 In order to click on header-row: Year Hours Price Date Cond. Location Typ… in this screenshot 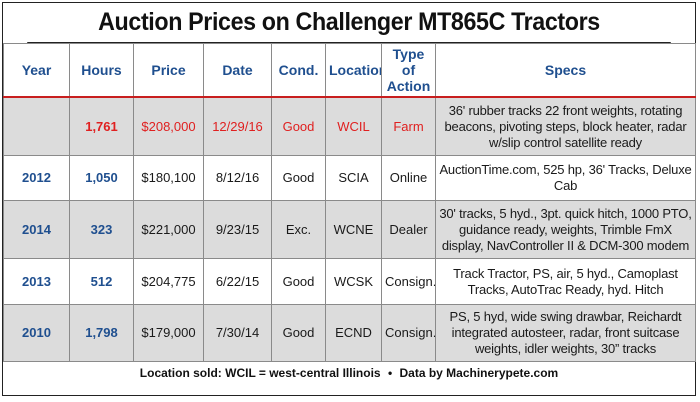, I will do `click(349, 70)`.